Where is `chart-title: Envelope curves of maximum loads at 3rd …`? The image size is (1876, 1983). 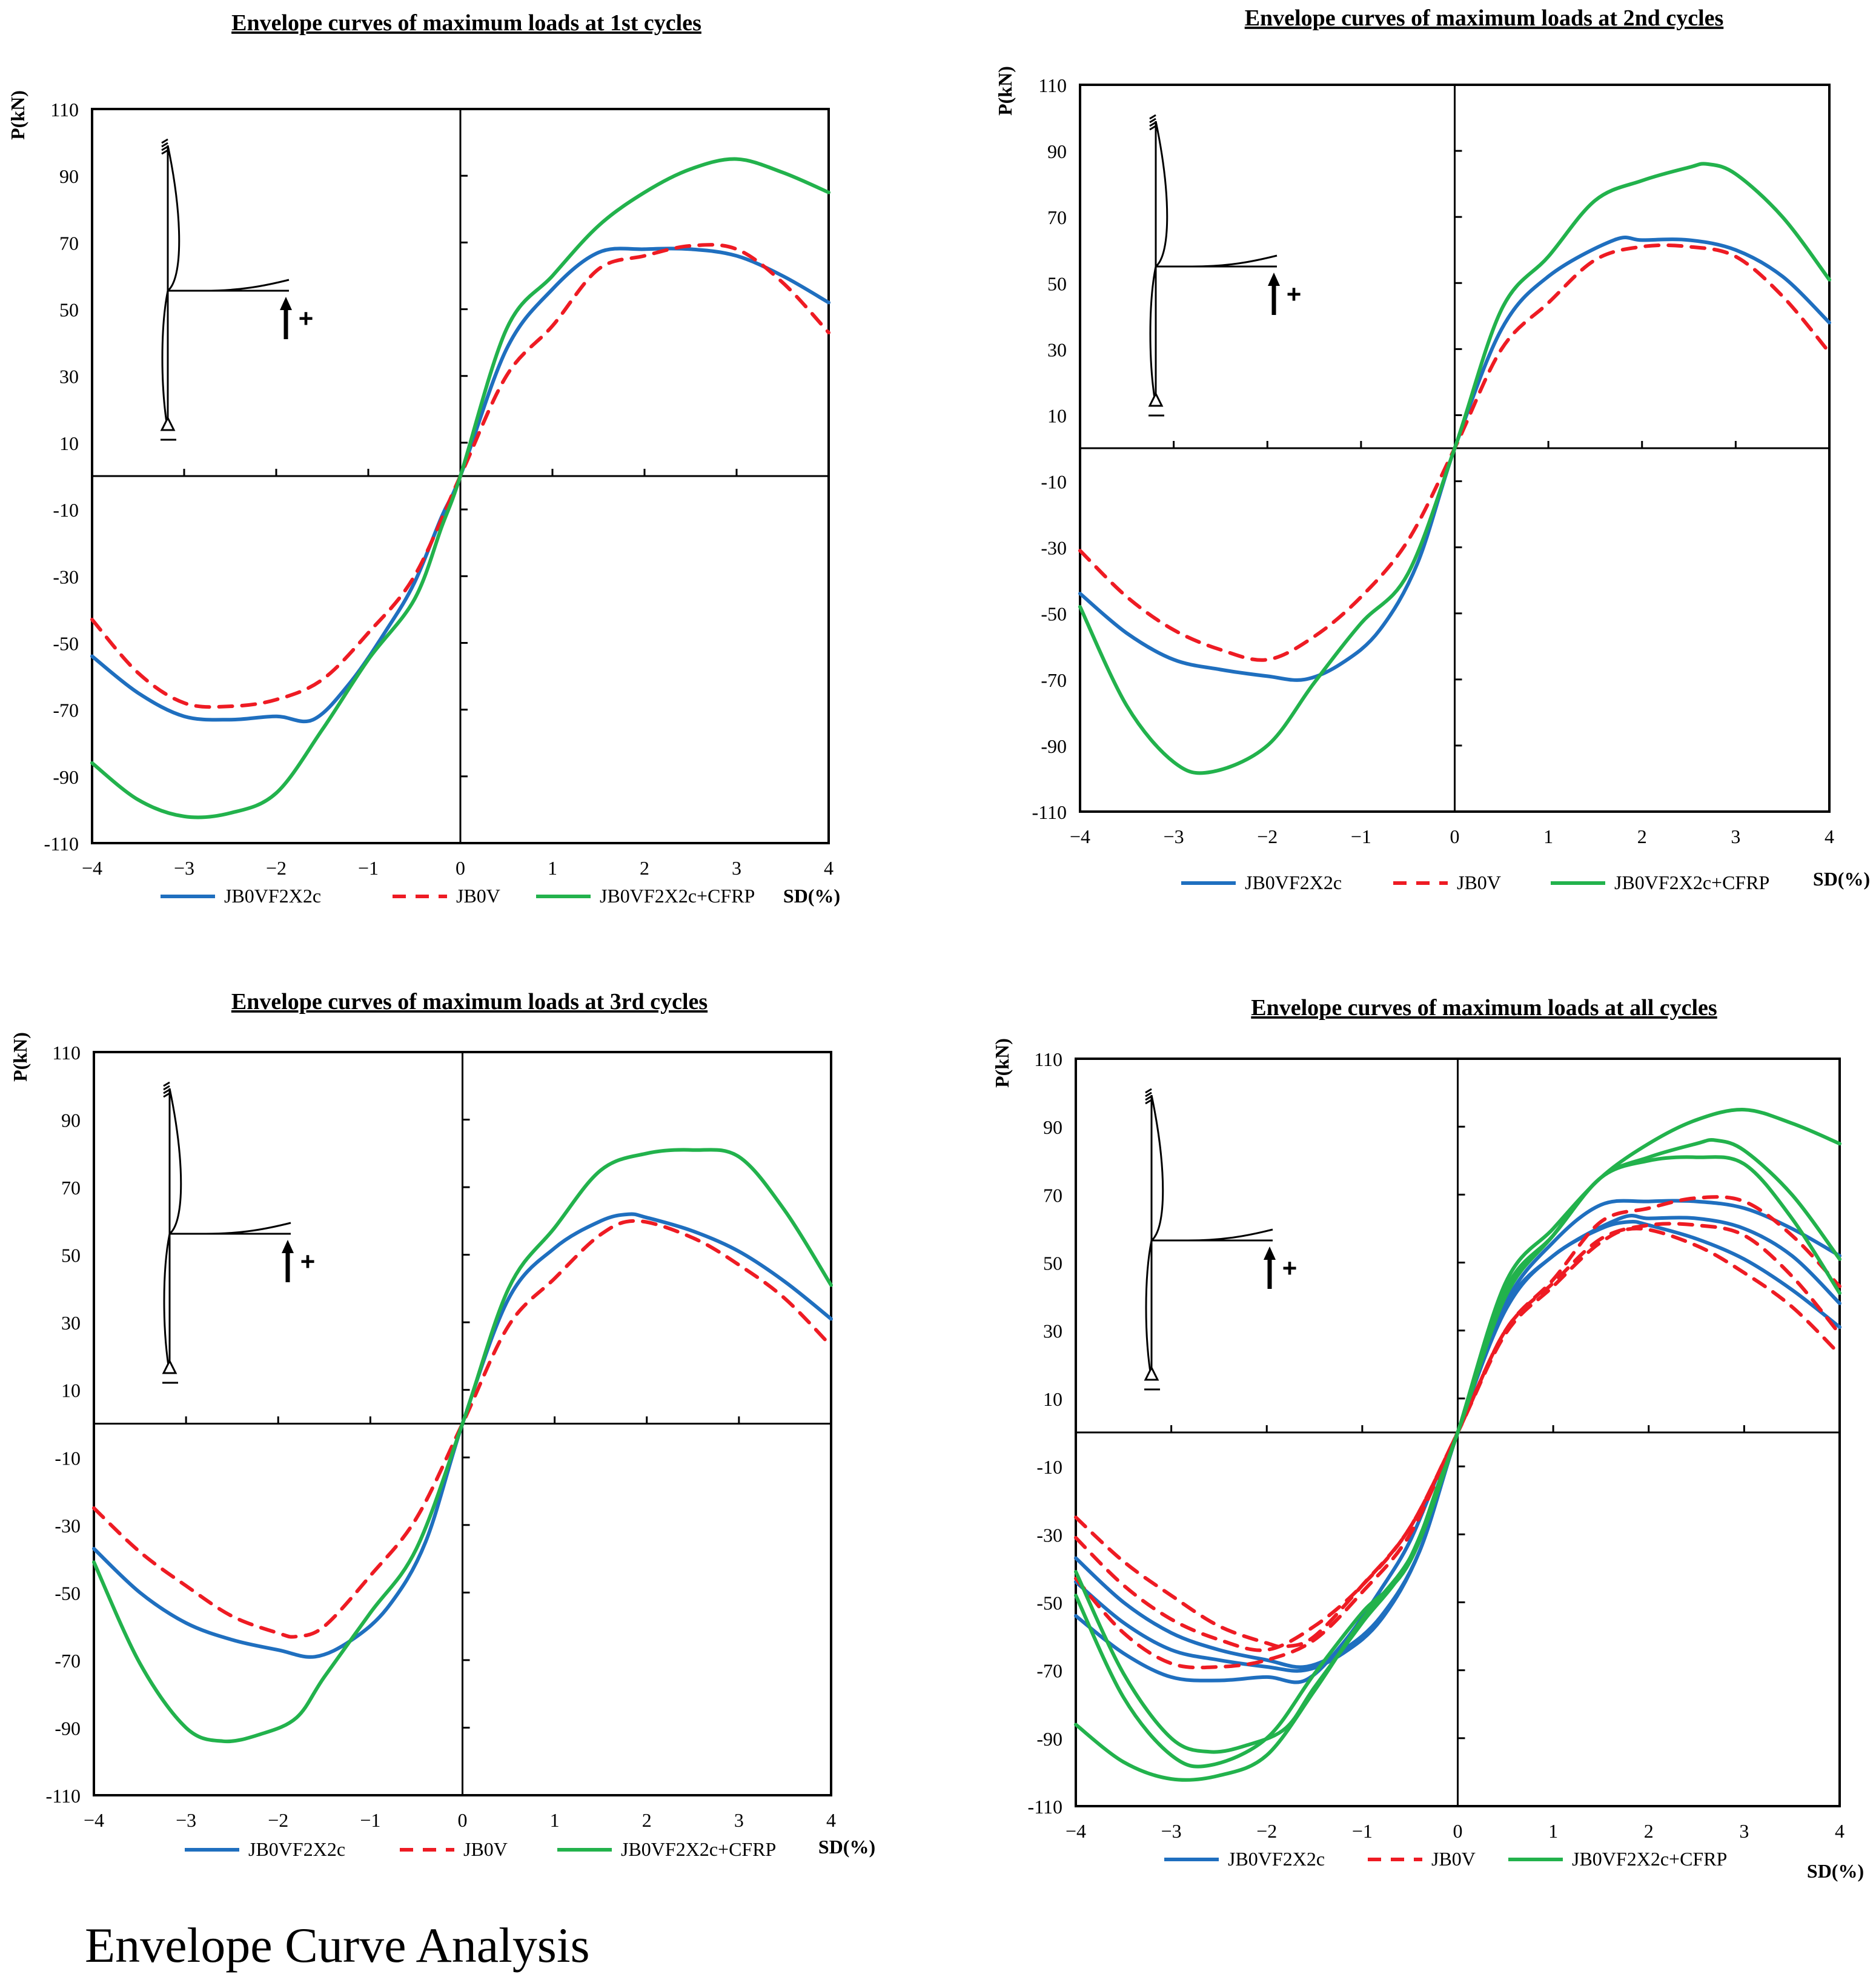 chart-title: Envelope curves of maximum loads at 3rd … is located at coordinates (470, 1002).